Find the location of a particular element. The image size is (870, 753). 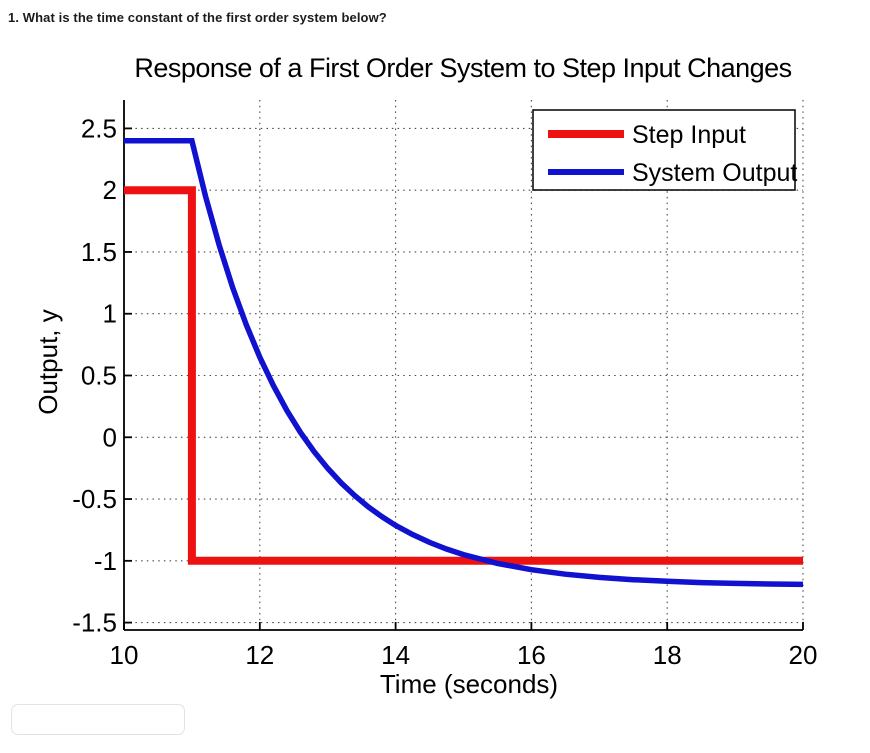

x-axis-label: Time (seconds) is located at coordinates (469, 684).